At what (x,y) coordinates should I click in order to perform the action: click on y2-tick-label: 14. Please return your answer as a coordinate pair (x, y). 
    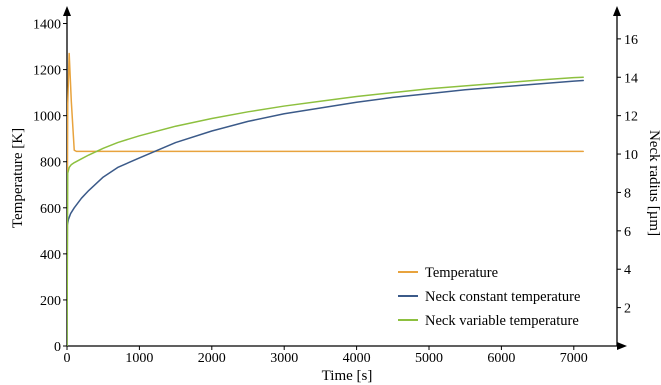
    Looking at the image, I should click on (631, 78).